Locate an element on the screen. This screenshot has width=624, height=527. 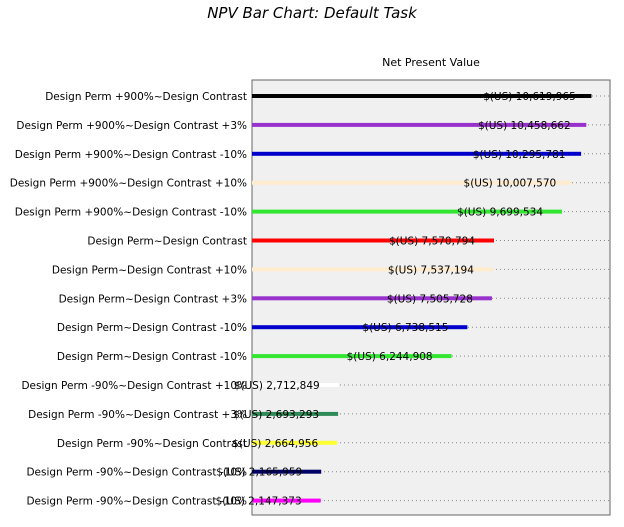
category-label: Design Perm -90%~Design Contrast +10% is located at coordinates (134, 386).